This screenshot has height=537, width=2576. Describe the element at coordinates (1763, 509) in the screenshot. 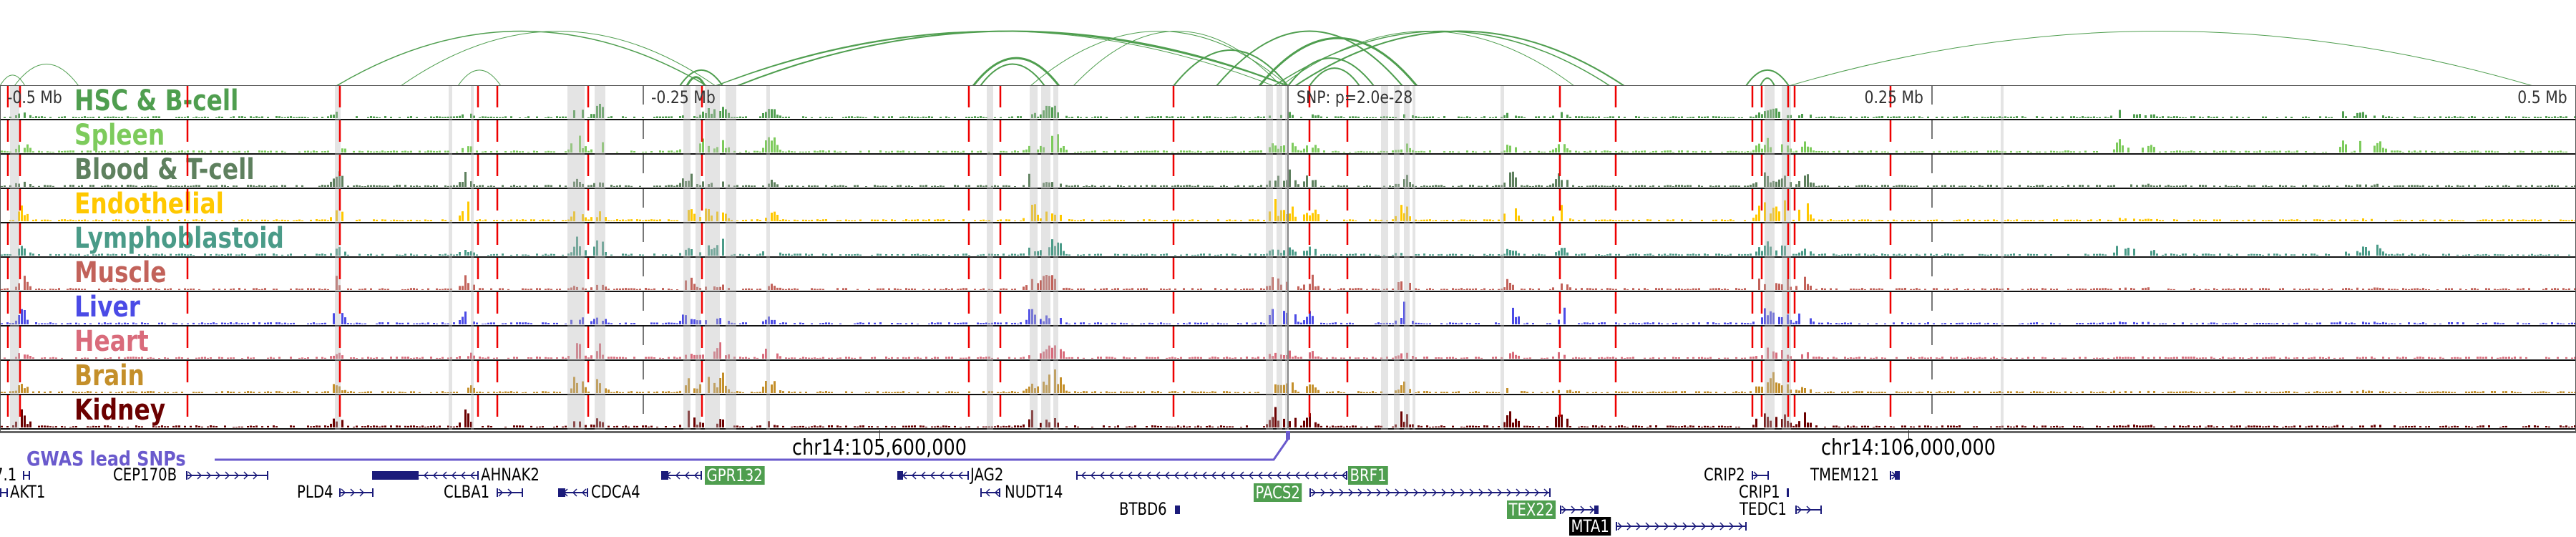

I see `gene-label: TEDC1` at that location.